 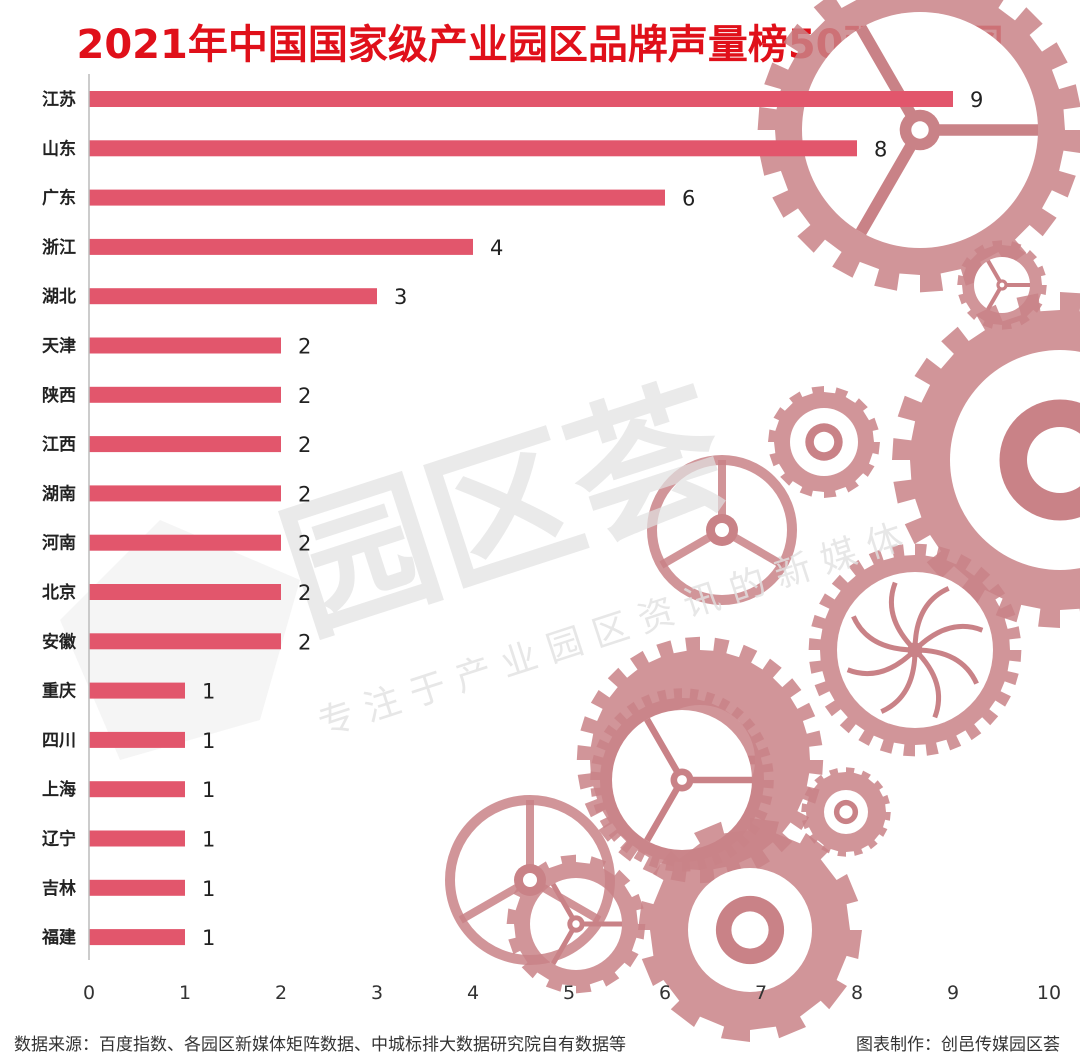 I want to click on bar-row: 重庆 1, so click(x=128, y=692).